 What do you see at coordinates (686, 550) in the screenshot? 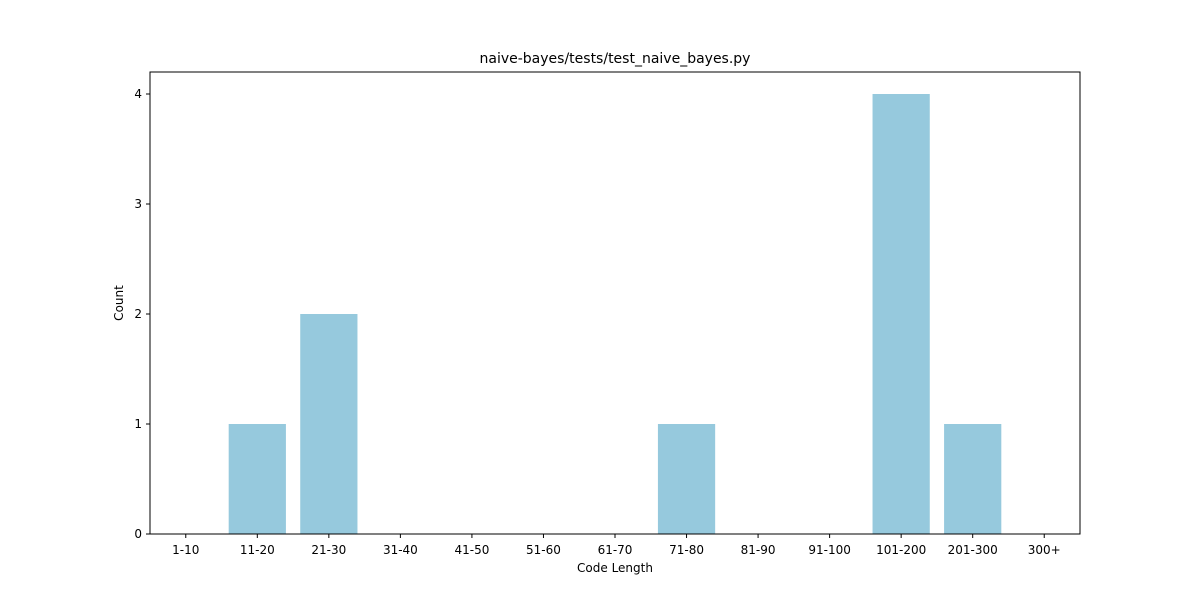
I see `x-tick-label: 71-80` at bounding box center [686, 550].